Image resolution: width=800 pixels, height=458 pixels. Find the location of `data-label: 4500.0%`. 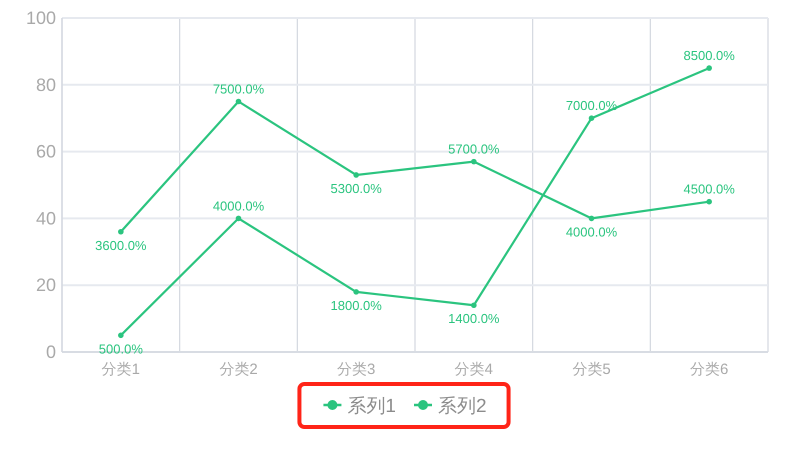

data-label: 4500.0% is located at coordinates (710, 189).